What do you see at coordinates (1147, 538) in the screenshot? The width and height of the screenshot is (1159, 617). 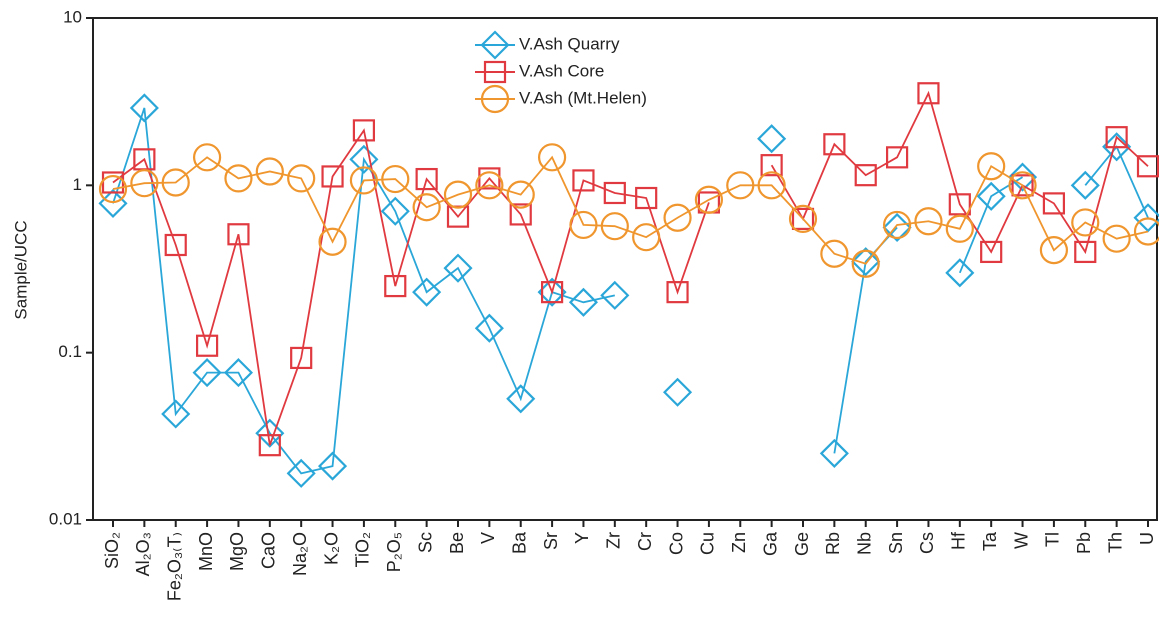 I see `x-tick-label: U` at bounding box center [1147, 538].